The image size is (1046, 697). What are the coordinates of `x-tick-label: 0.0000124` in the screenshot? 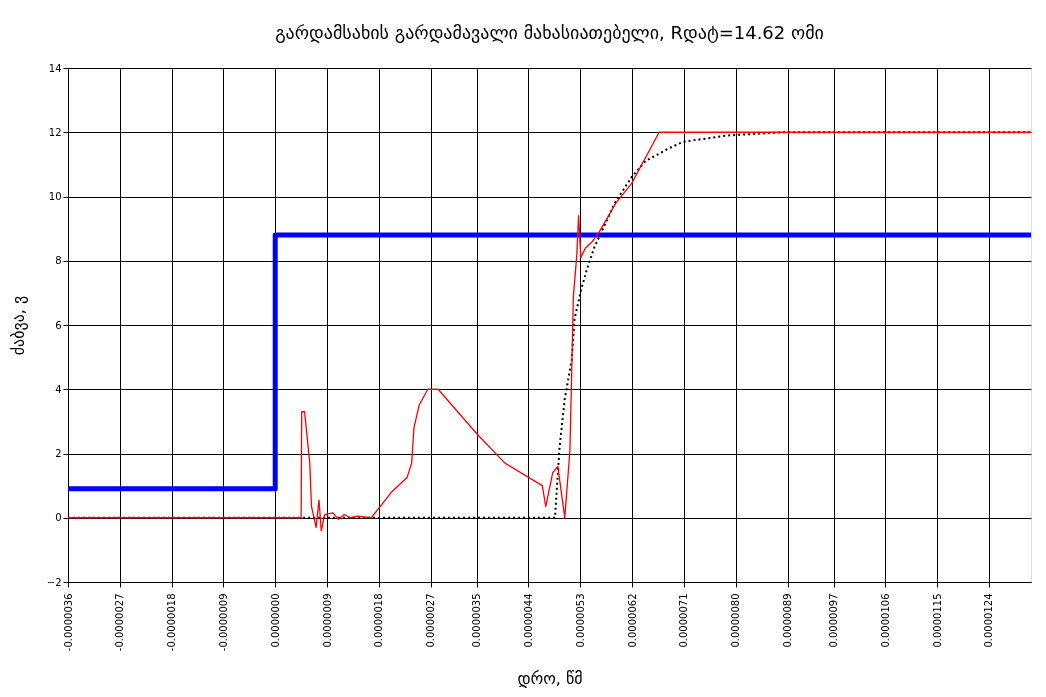 It's located at (989, 620).